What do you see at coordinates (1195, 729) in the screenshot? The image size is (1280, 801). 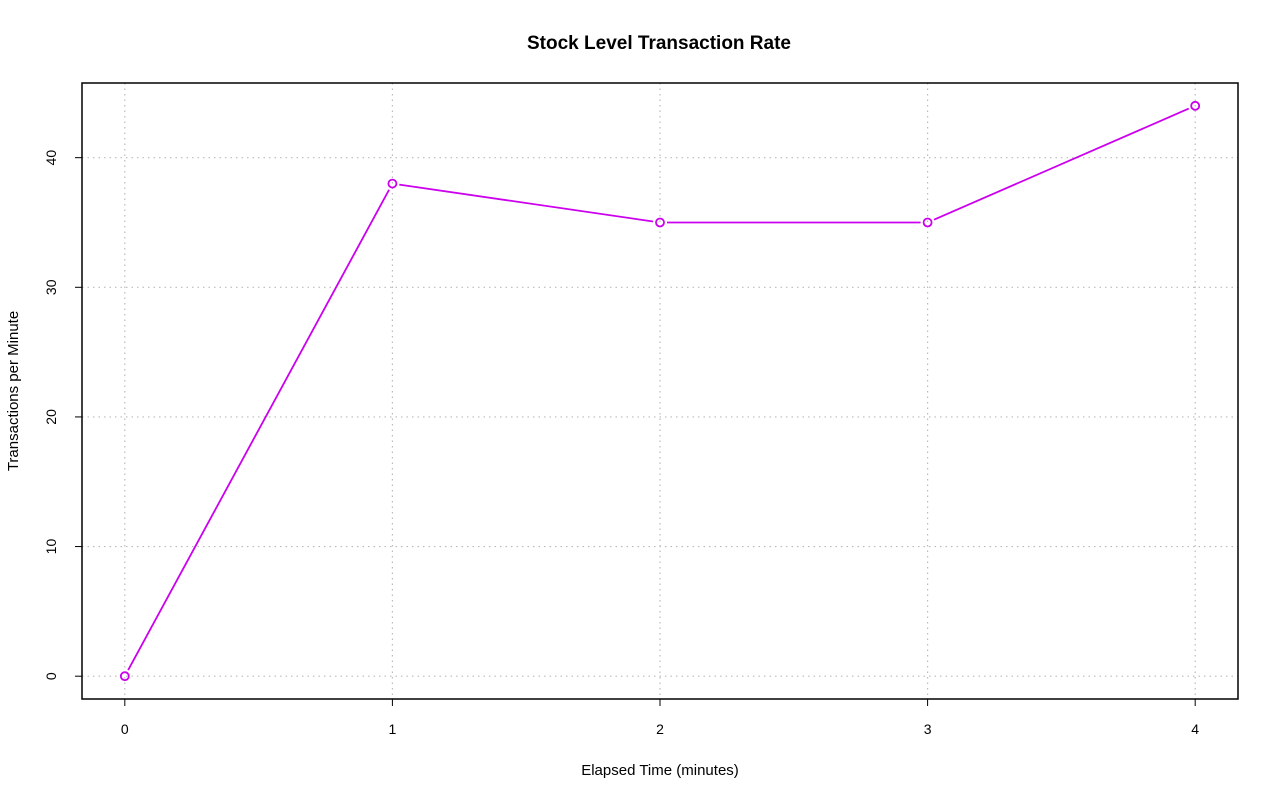 I see `x-tick-label: 4` at bounding box center [1195, 729].